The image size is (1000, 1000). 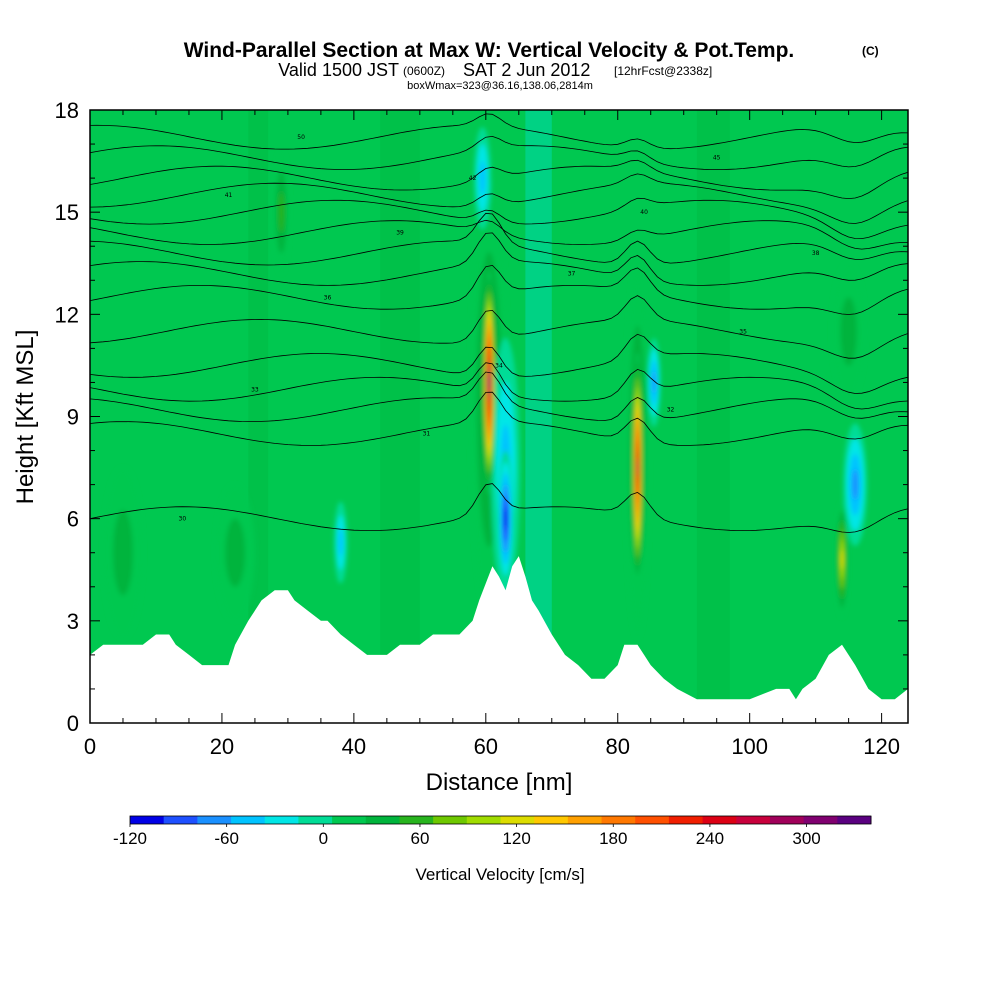 I want to click on colorbar-label: Vertical Velocity [cm/s], so click(x=499, y=874).